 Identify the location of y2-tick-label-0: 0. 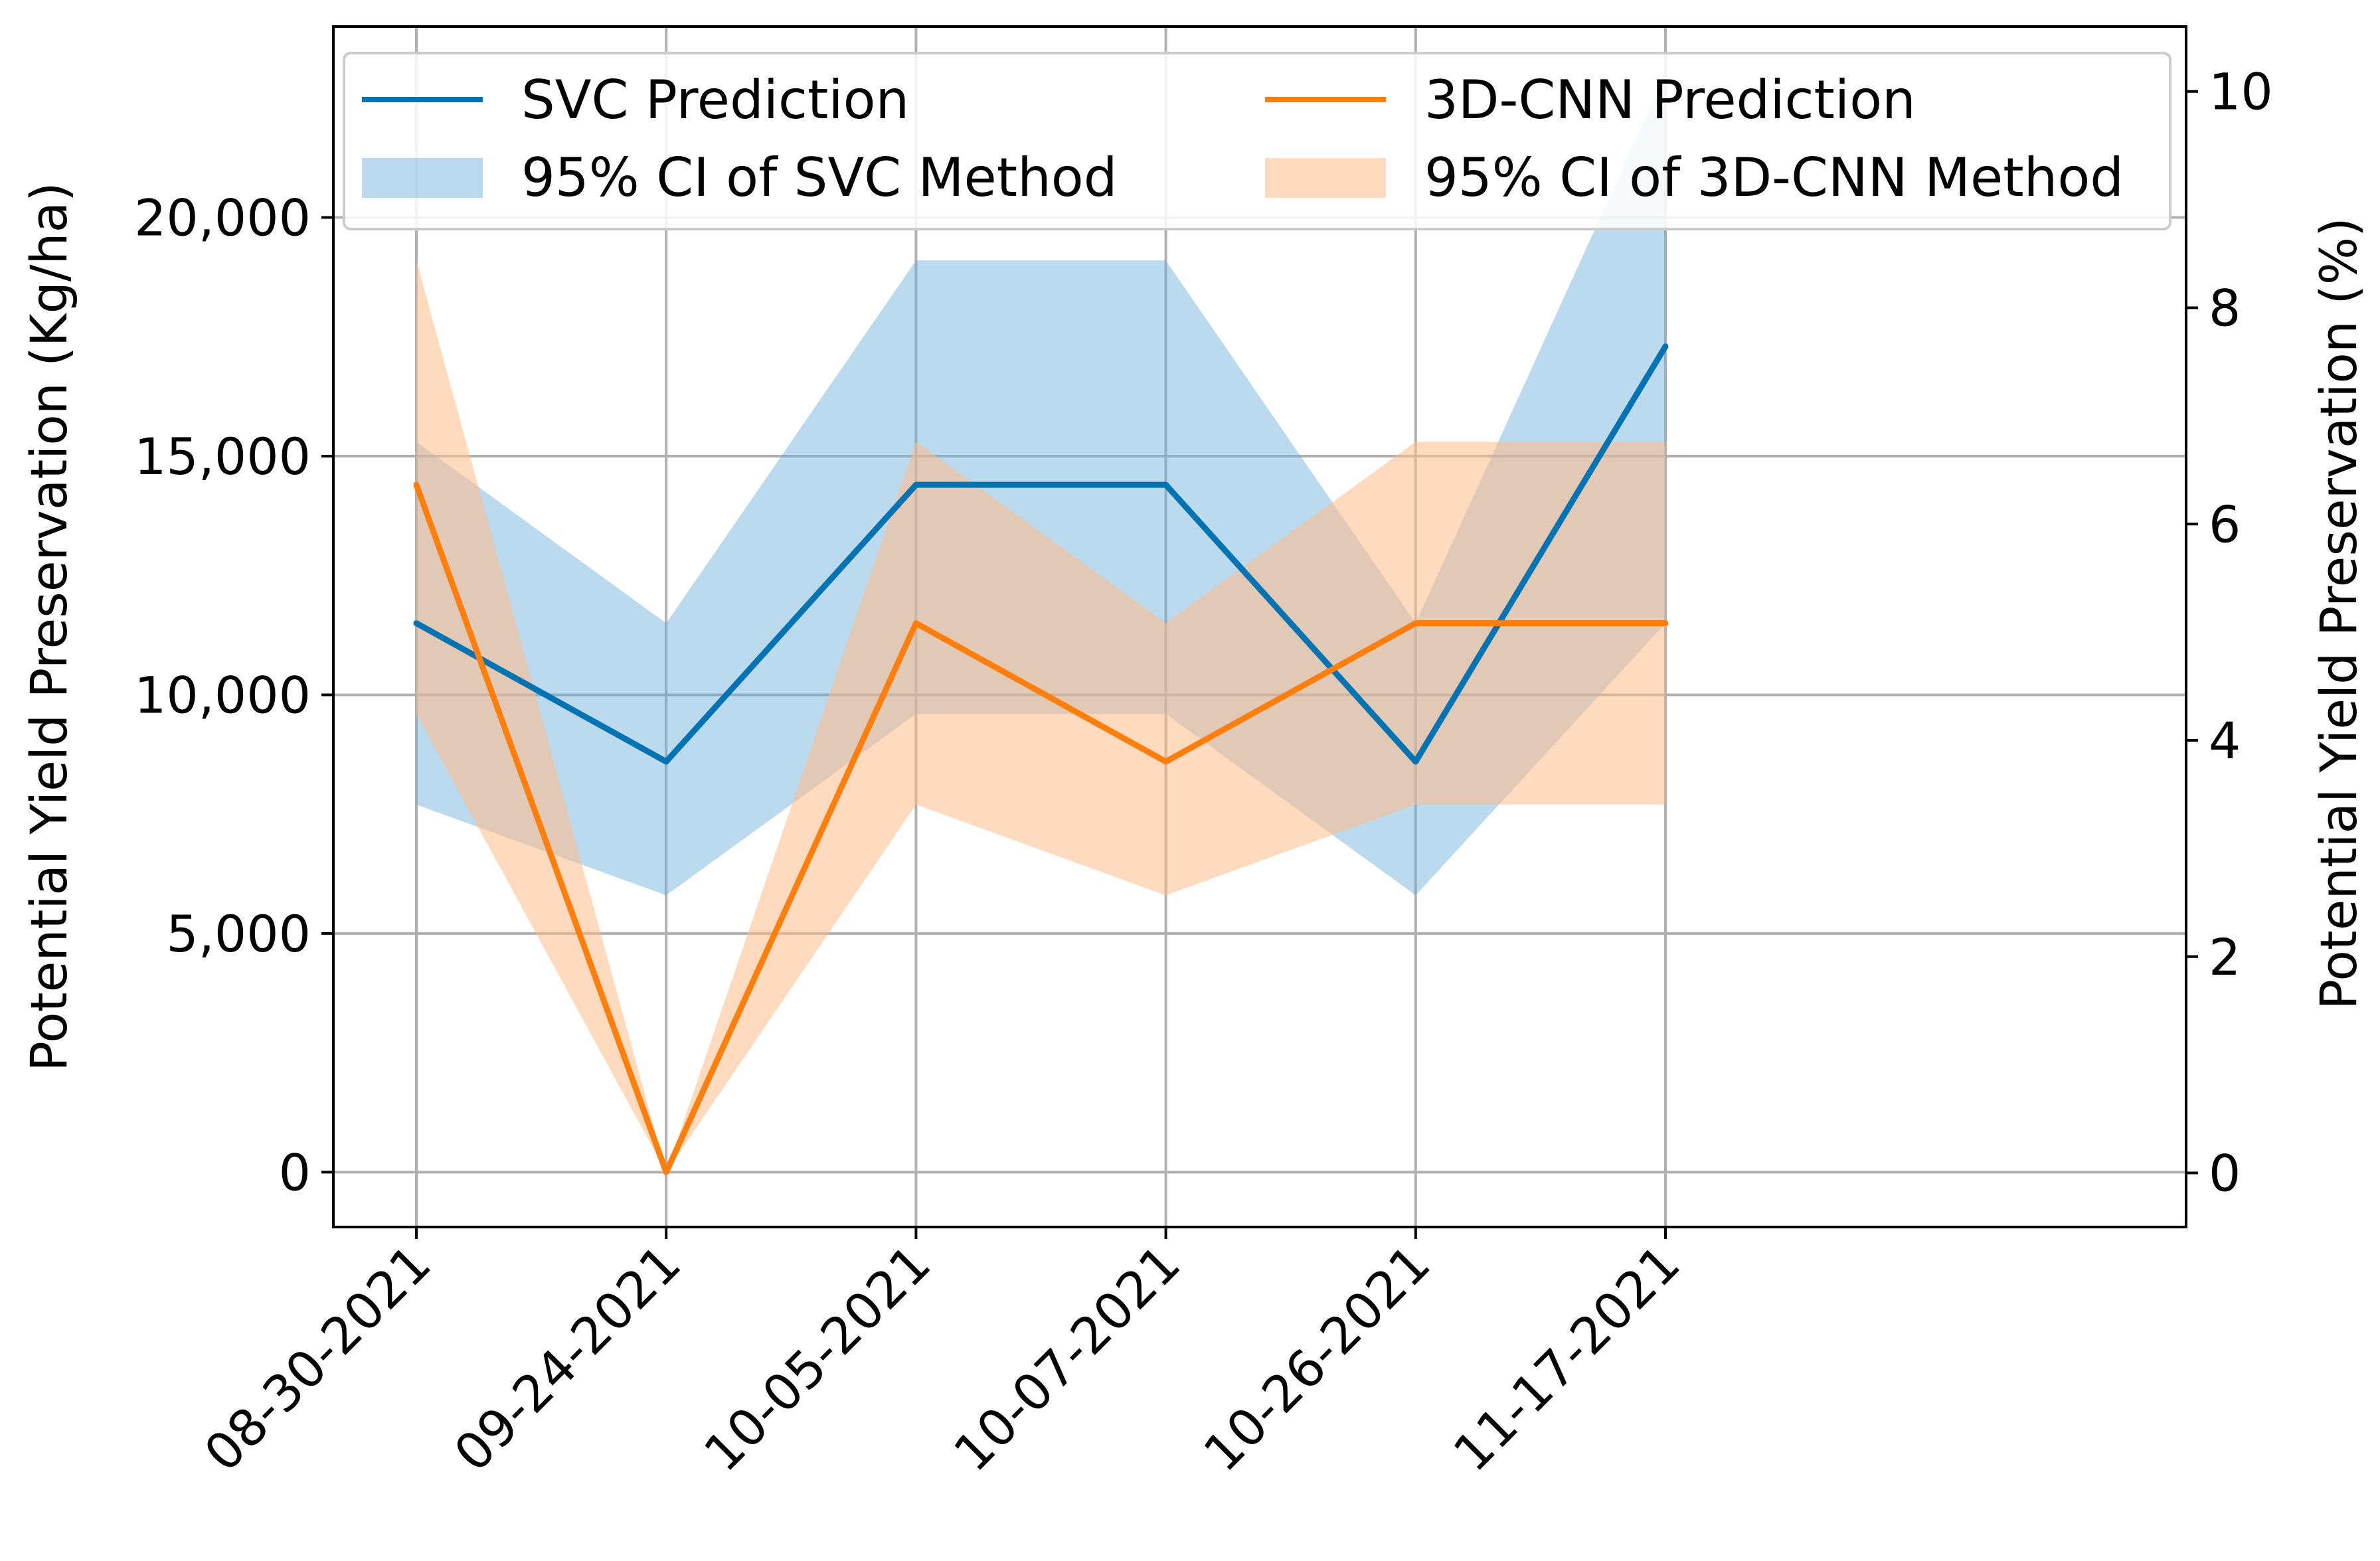
(2225, 1173).